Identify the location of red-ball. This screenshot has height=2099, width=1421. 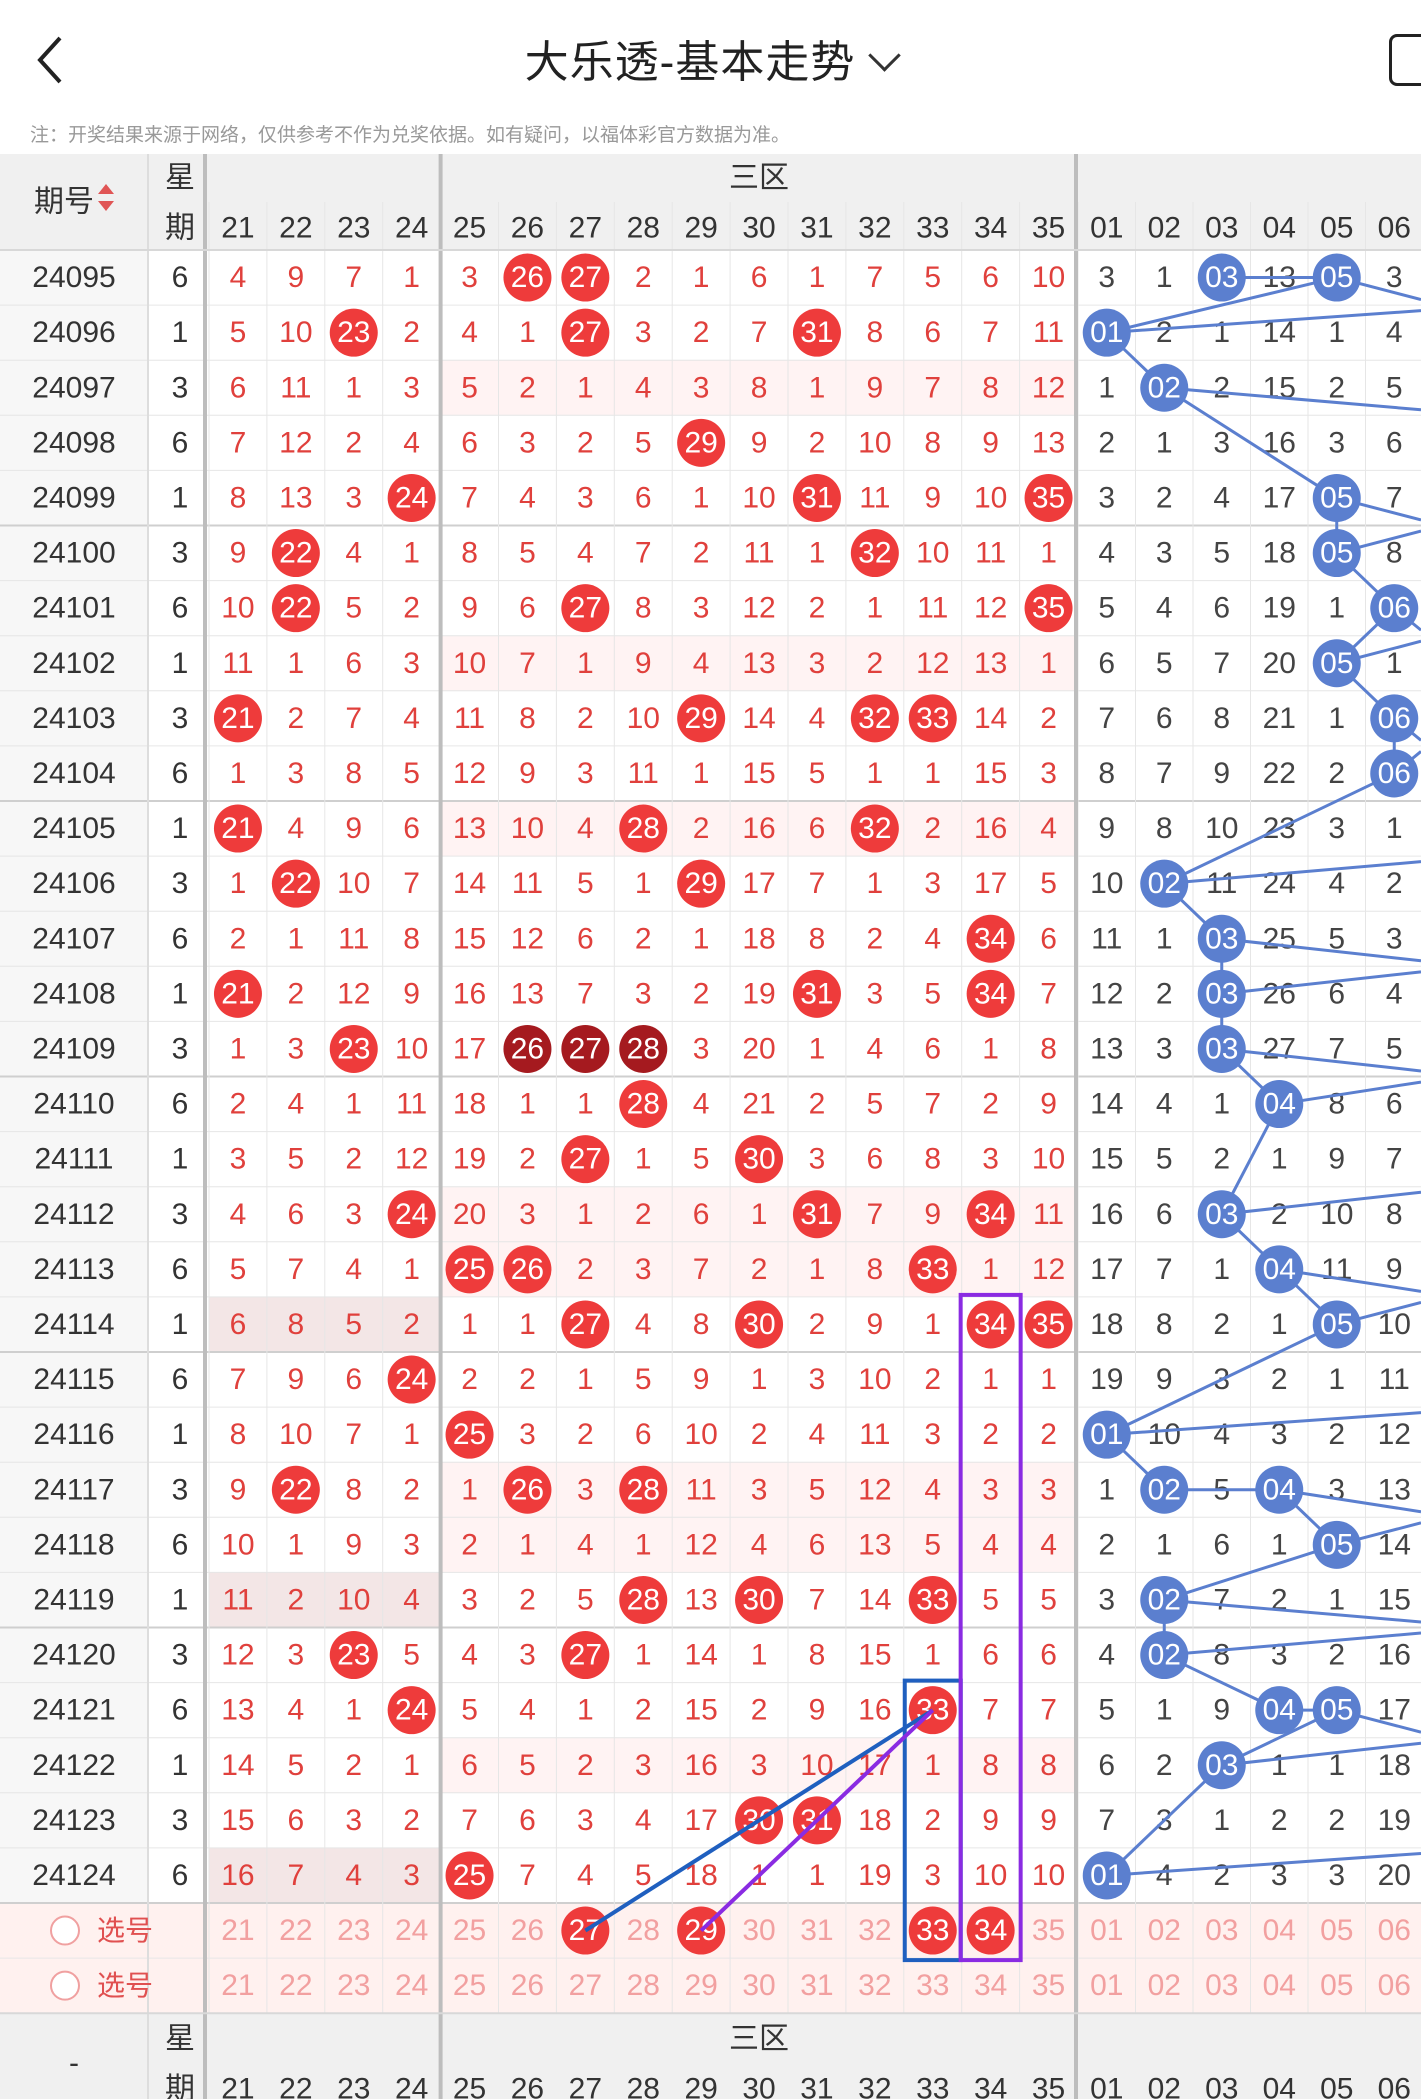
(759, 1324).